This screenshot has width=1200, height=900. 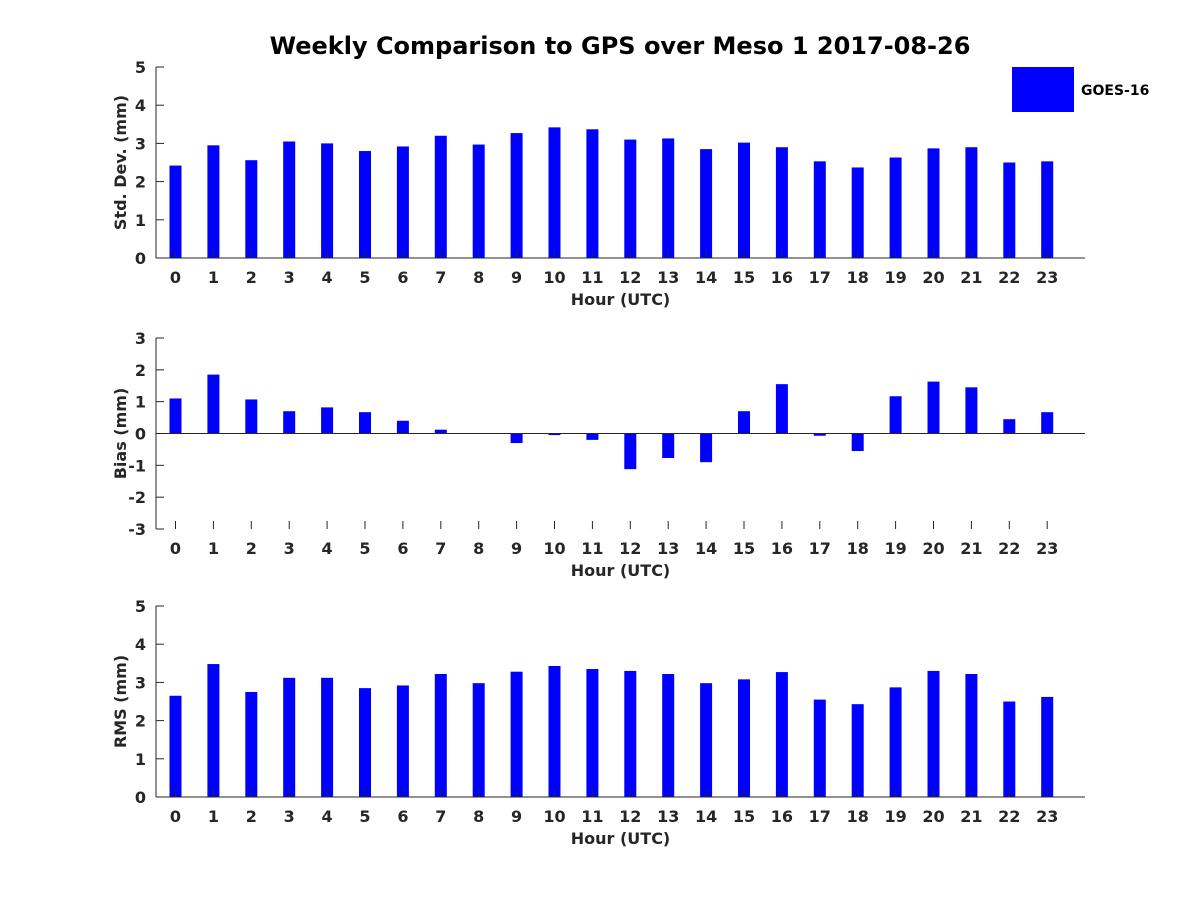 What do you see at coordinates (820, 548) in the screenshot?
I see `x-tick-label: 17` at bounding box center [820, 548].